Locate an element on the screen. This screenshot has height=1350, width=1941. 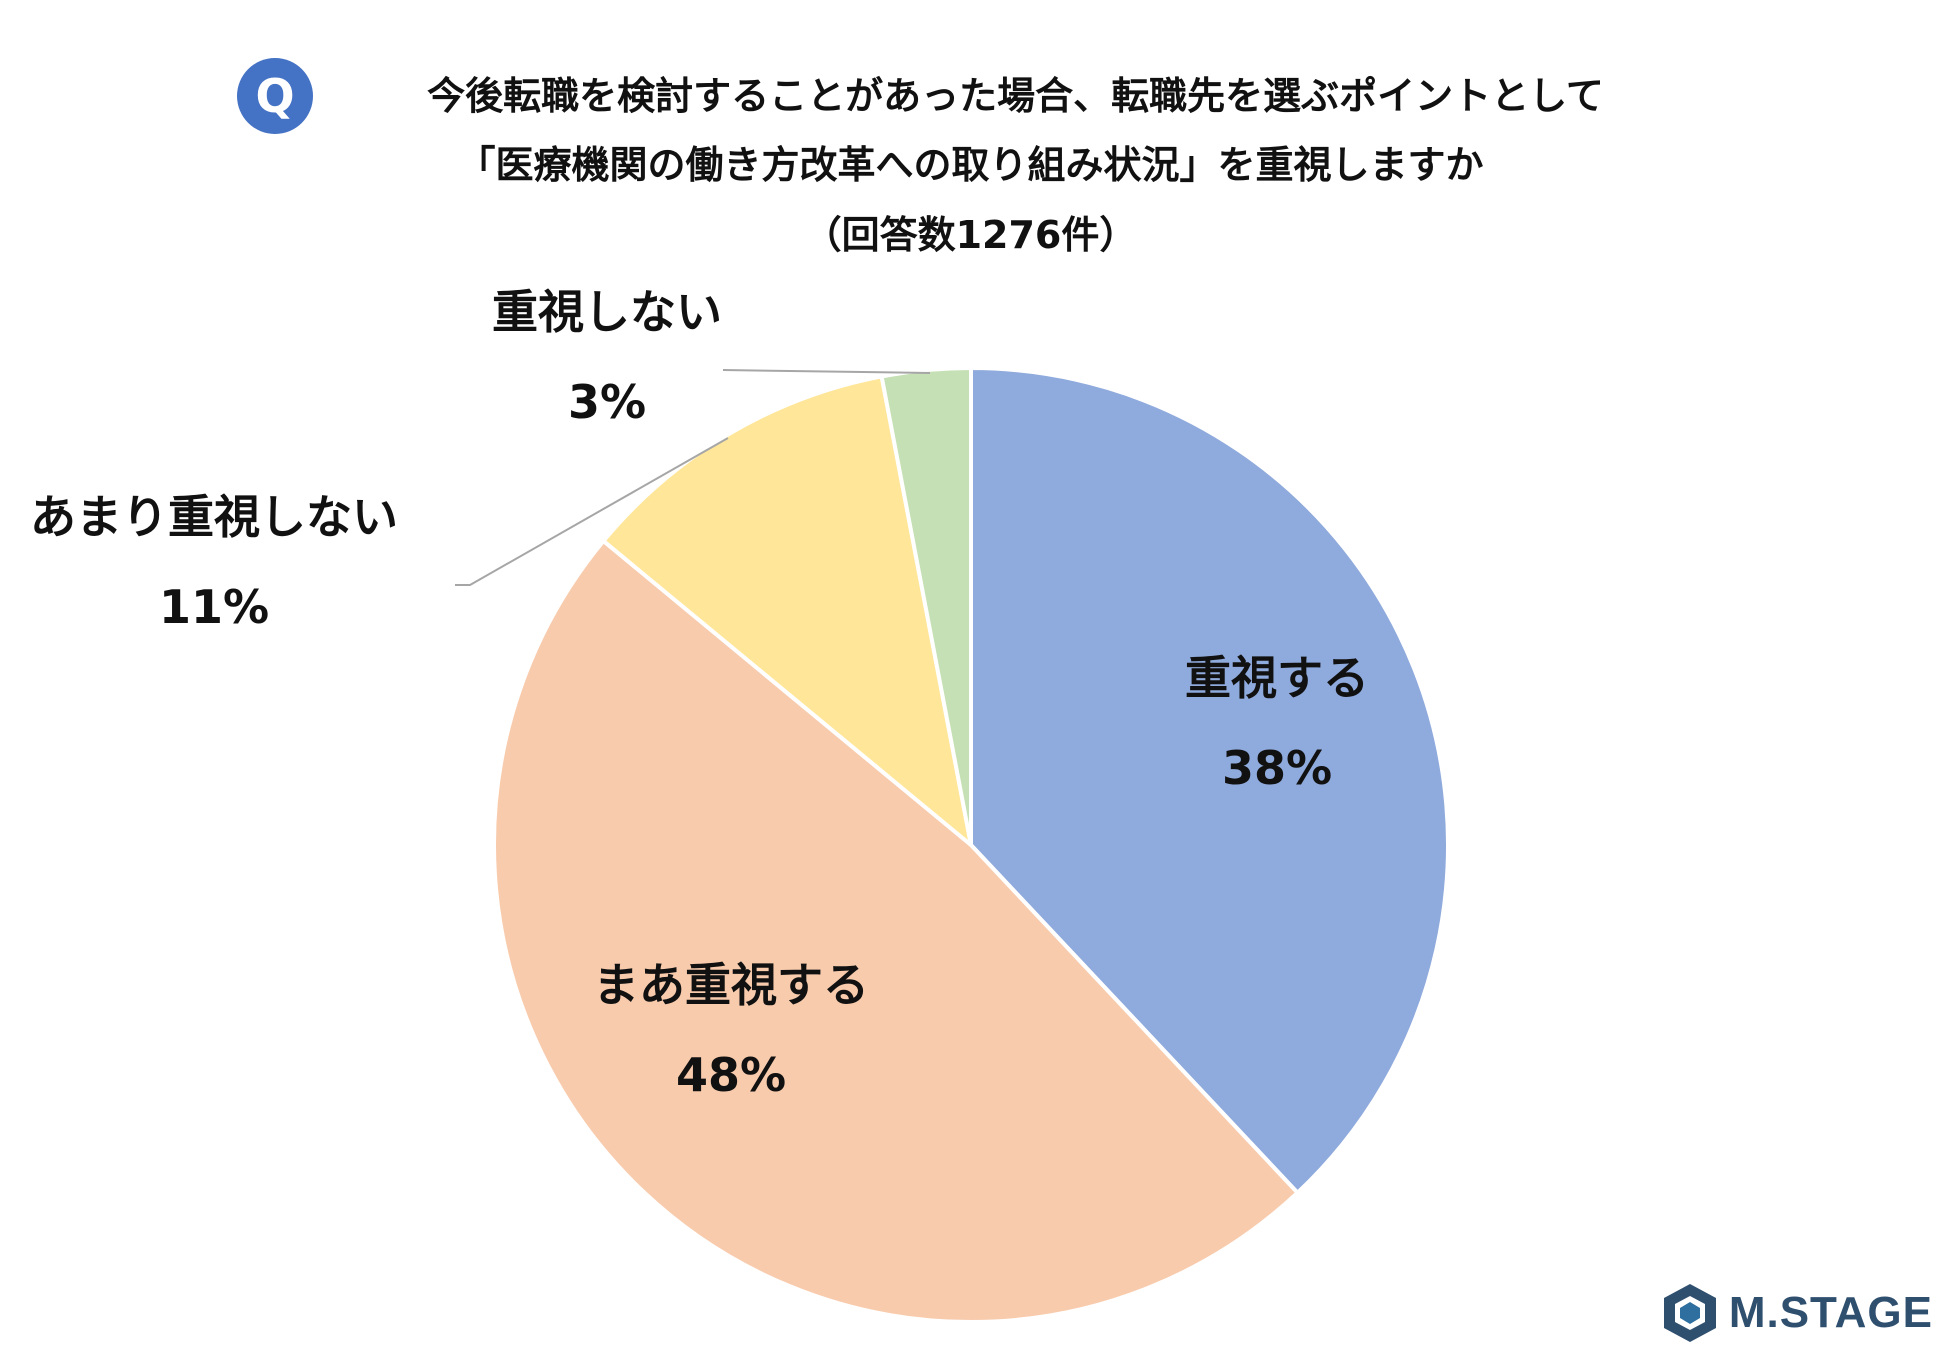
slice-label-percent: 11% is located at coordinates (214, 607).